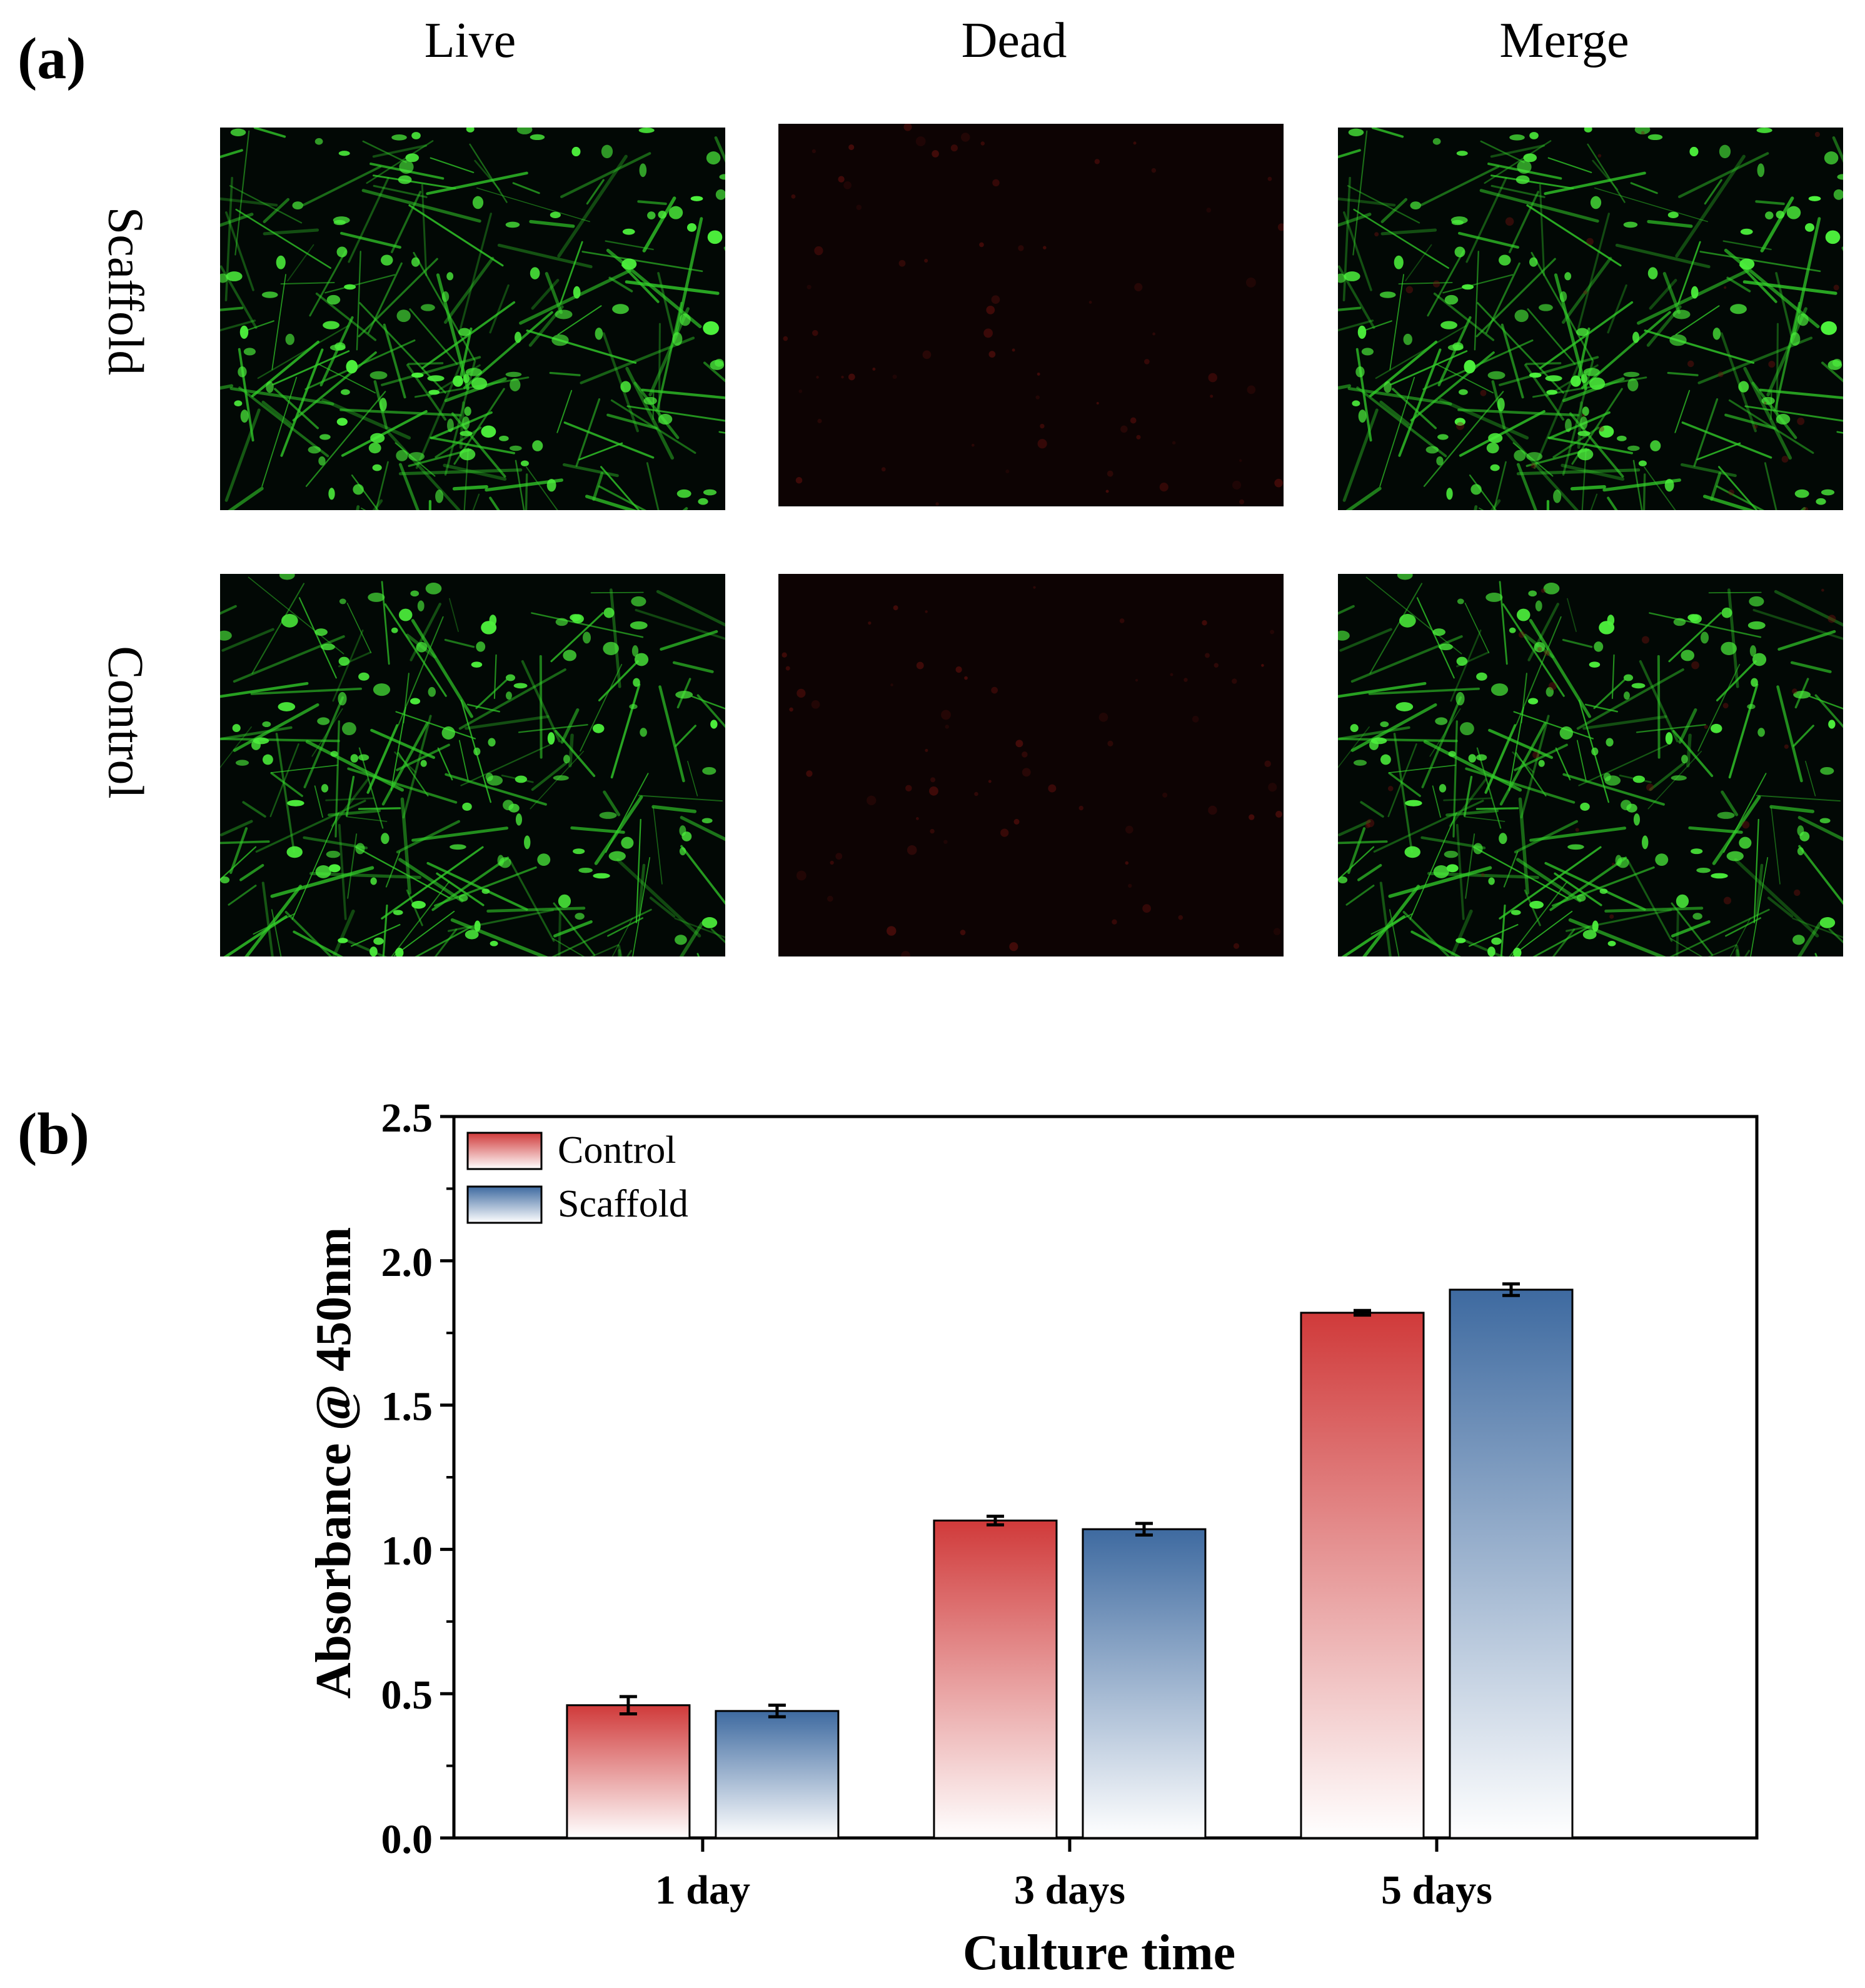 Image resolution: width=1865 pixels, height=1988 pixels. I want to click on panel-b-label: (b), so click(53, 1134).